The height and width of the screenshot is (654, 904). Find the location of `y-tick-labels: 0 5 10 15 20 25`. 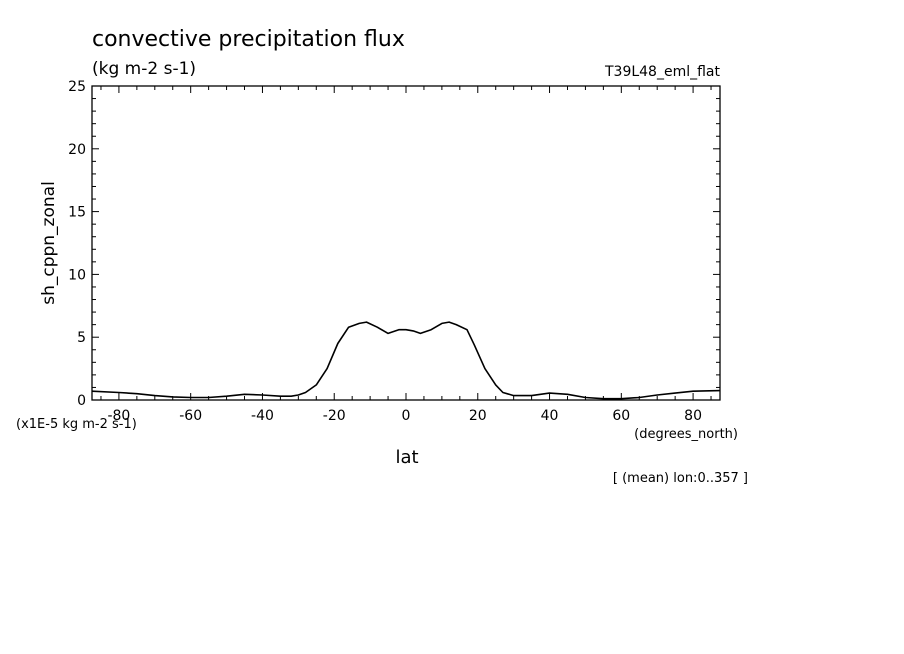

y-tick-labels: 0 5 10 15 20 25 is located at coordinates (77, 244).